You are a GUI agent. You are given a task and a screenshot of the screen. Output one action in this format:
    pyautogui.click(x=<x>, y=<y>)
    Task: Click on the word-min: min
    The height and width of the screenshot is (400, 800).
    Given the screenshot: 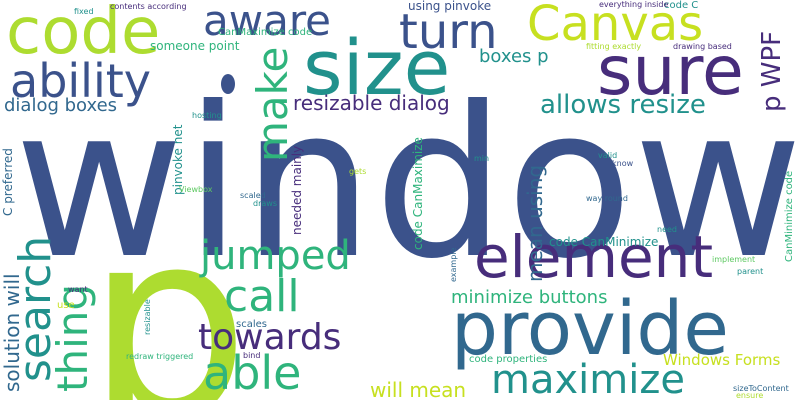 What is the action you would take?
    pyautogui.click(x=482, y=158)
    